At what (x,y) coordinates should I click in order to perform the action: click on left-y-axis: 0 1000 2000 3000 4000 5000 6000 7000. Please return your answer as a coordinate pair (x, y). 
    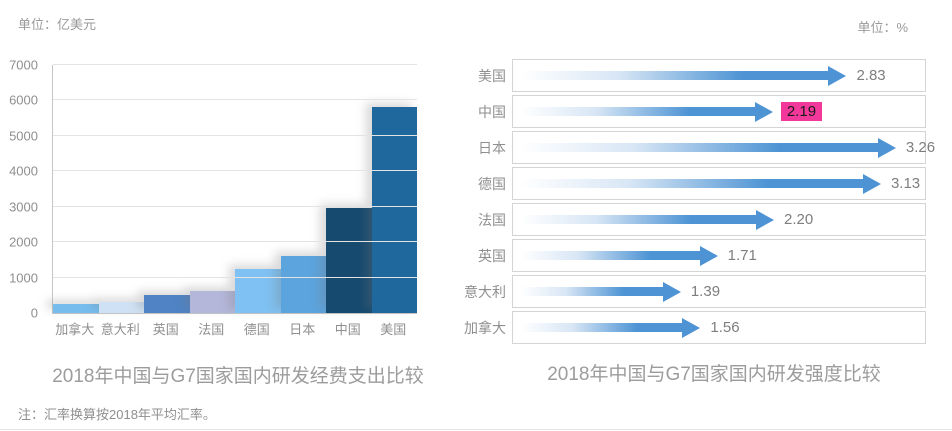
    Looking at the image, I should click on (22, 189).